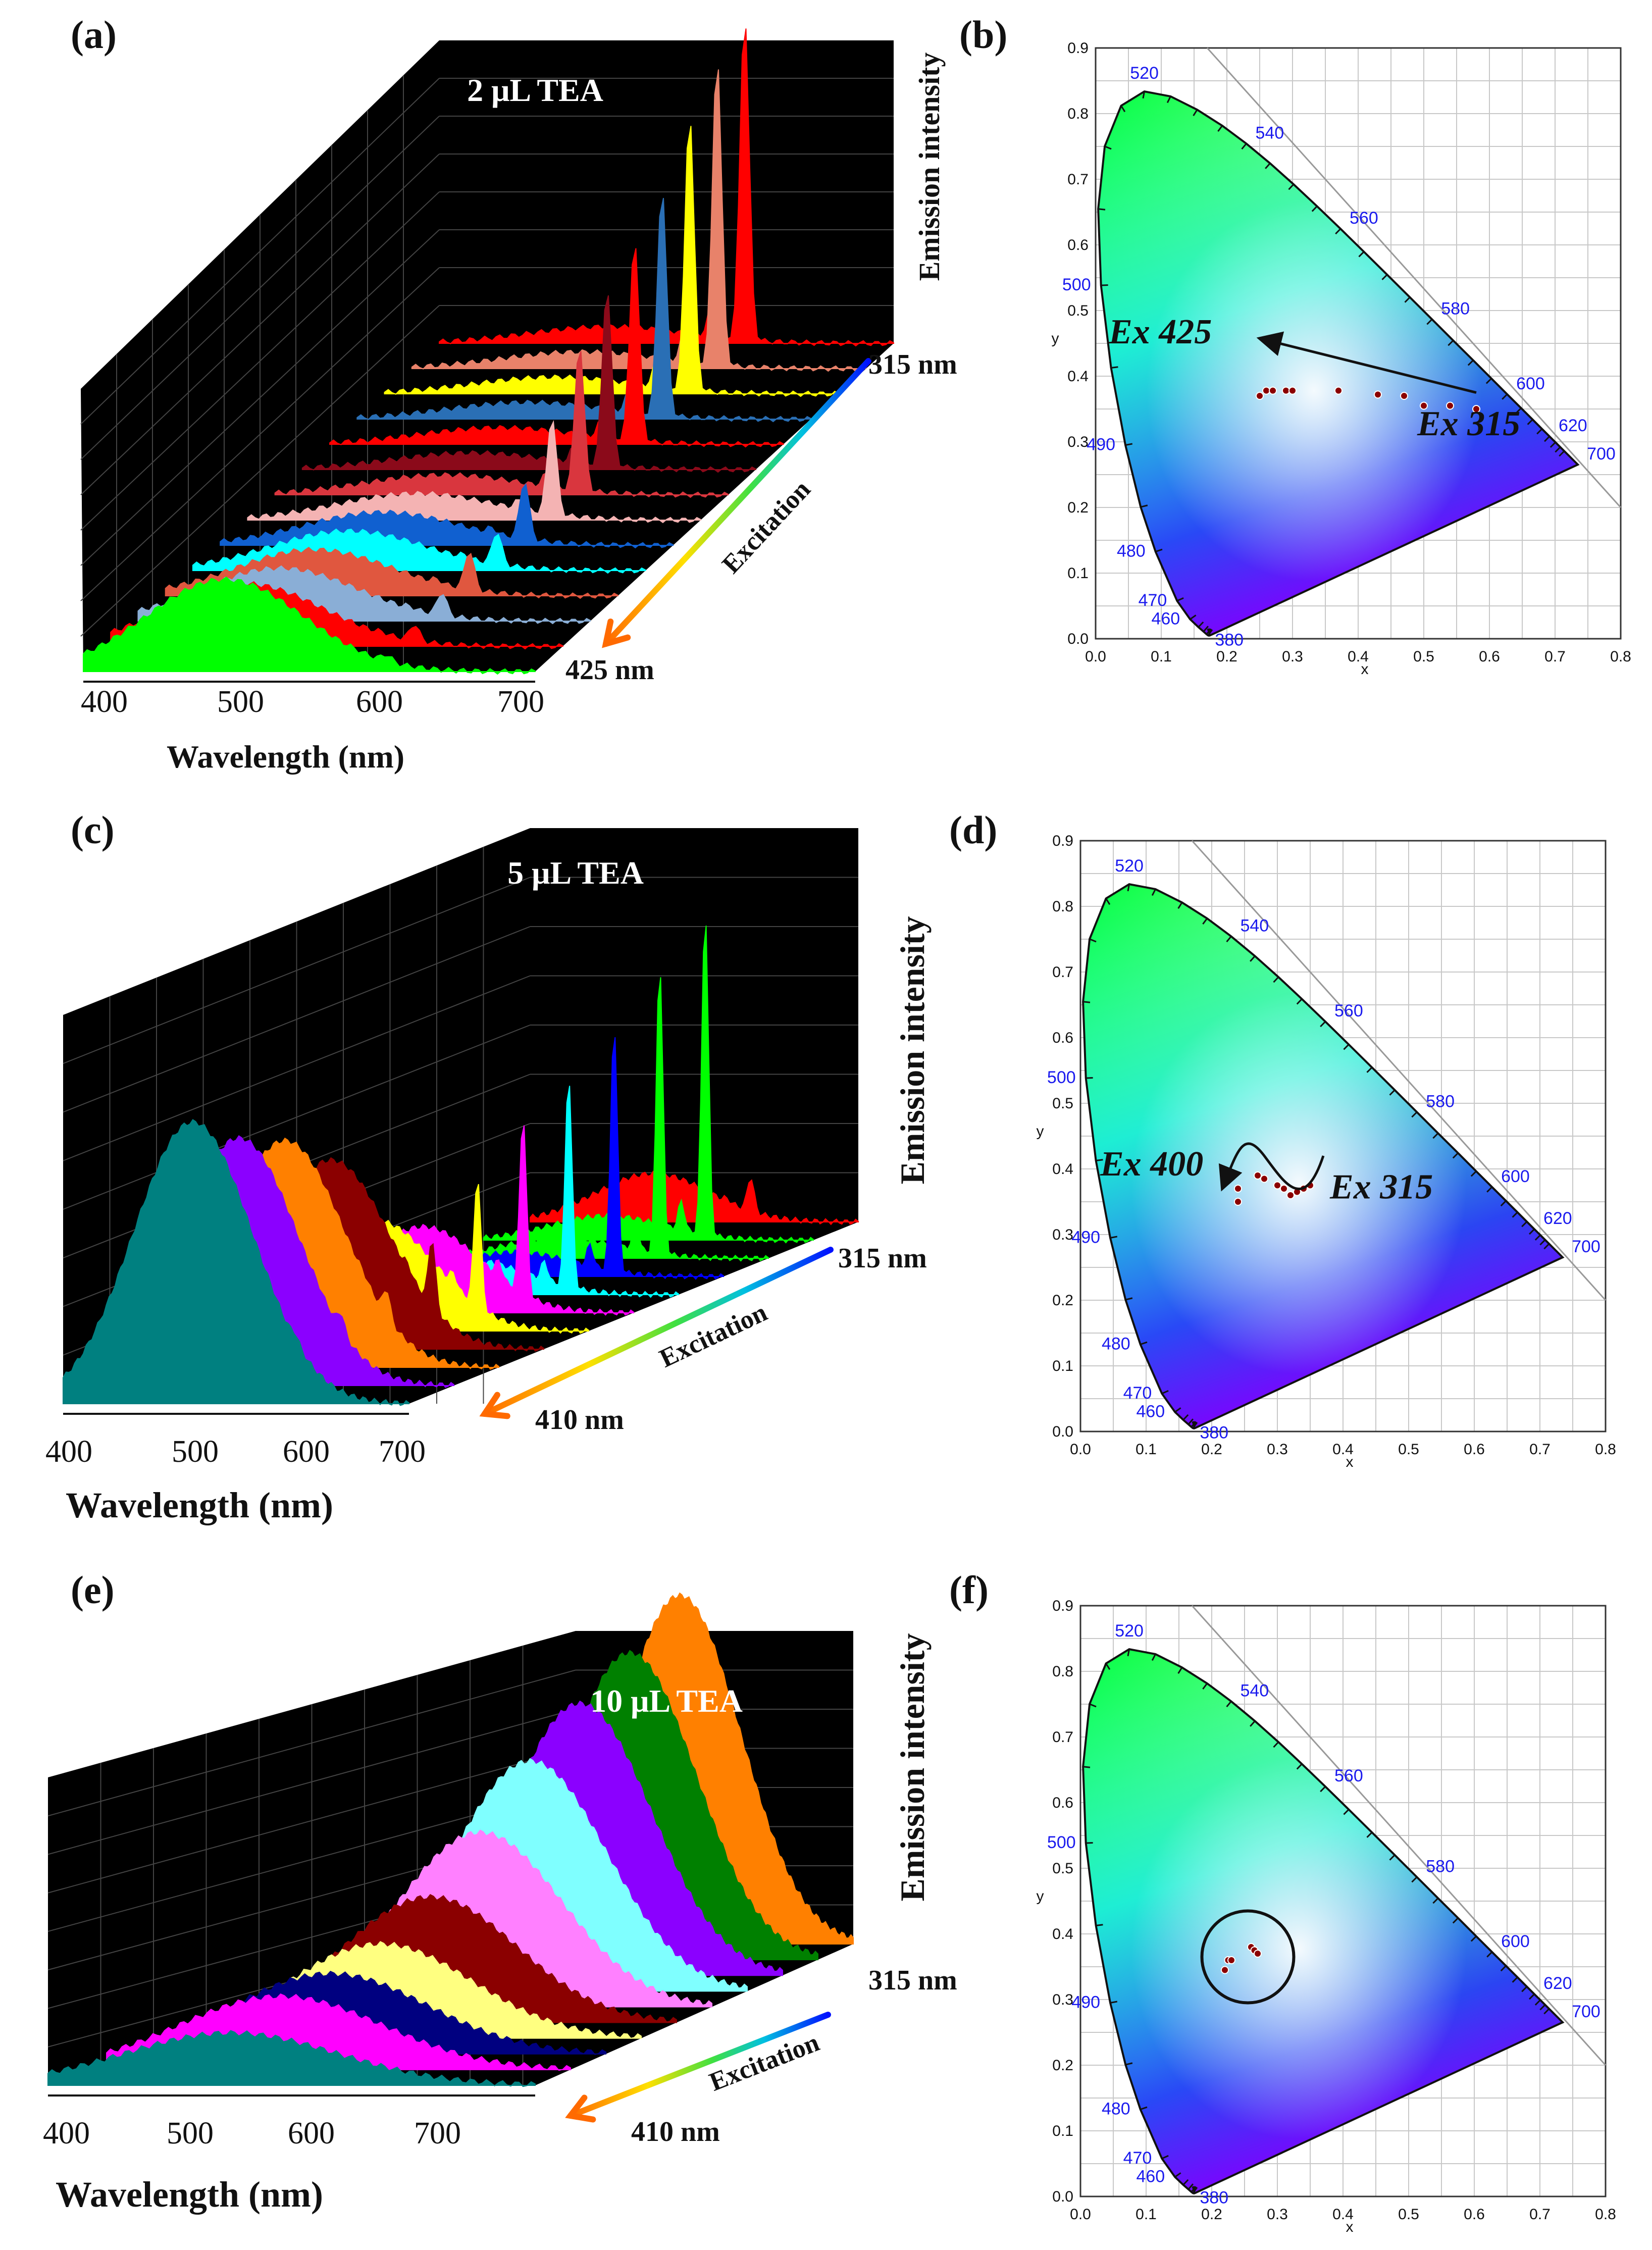 The image size is (1652, 2250). Describe the element at coordinates (1062, 1169) in the screenshot. I see `y-tick-label: 0.4` at that location.